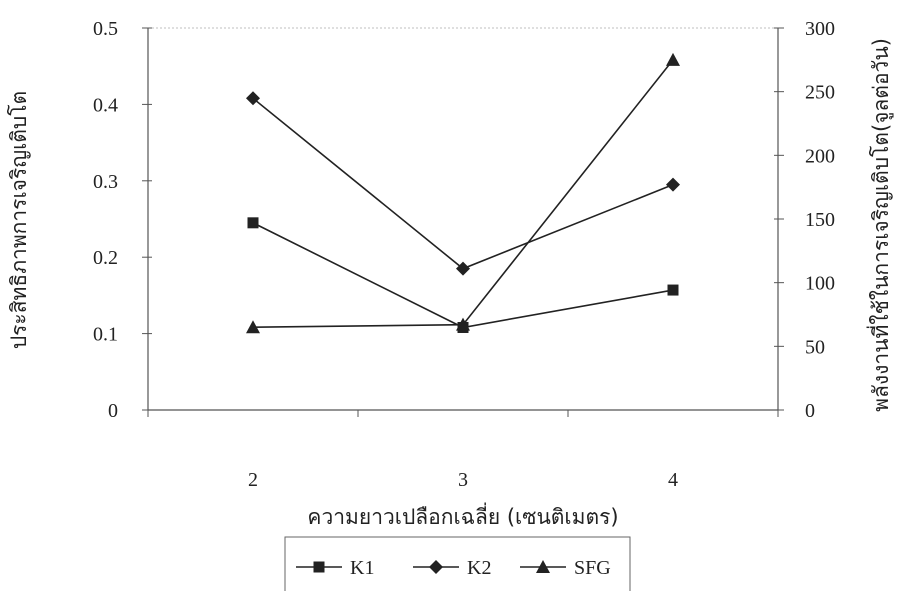 The width and height of the screenshot is (905, 591). Describe the element at coordinates (105, 182) in the screenshot. I see `y-tick-label-left: 0.3` at that location.